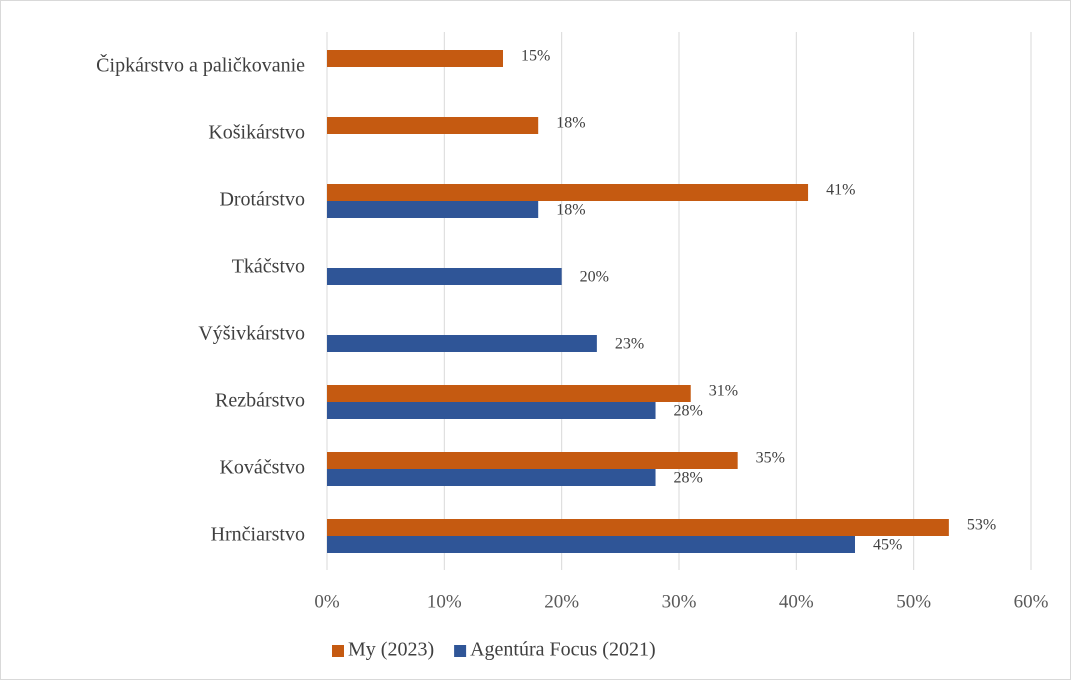  What do you see at coordinates (251, 334) in the screenshot?
I see `y-tick-label: Výšivkárstvo` at bounding box center [251, 334].